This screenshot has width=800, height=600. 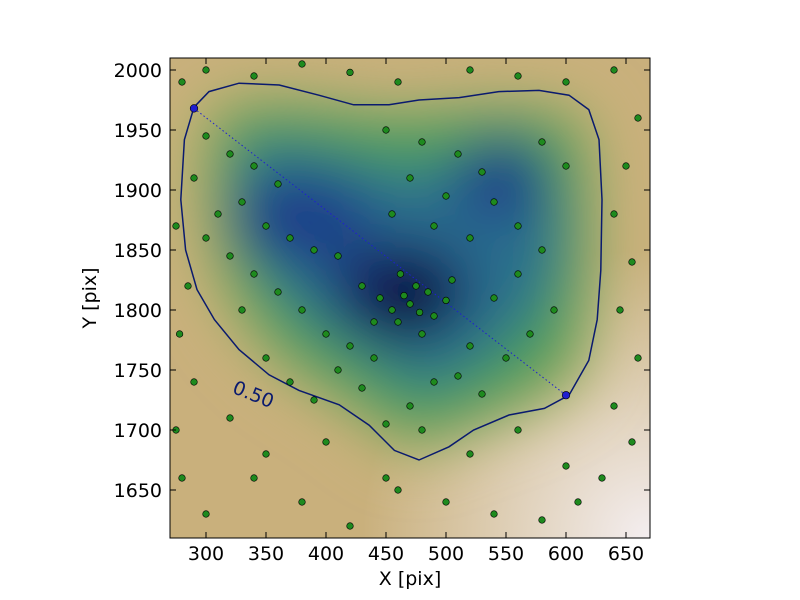 I want to click on x-tick-label: 400, so click(x=326, y=554).